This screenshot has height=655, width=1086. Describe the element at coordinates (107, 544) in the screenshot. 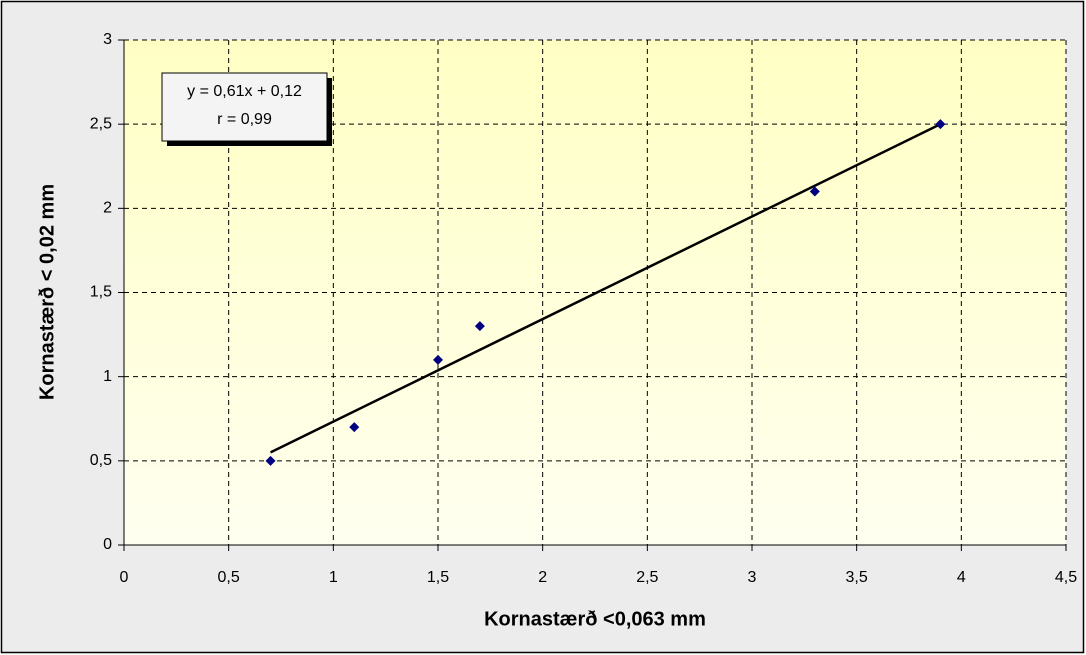

I see `y-tick-label: 0` at that location.